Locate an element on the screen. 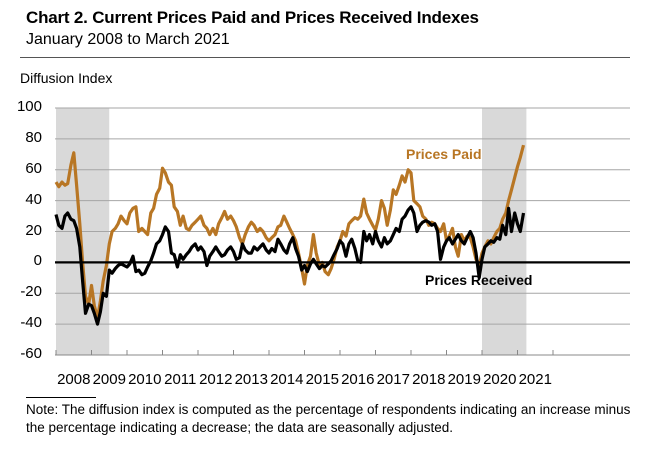 The height and width of the screenshot is (456, 650). y-tick-label: 20 is located at coordinates (33, 230).